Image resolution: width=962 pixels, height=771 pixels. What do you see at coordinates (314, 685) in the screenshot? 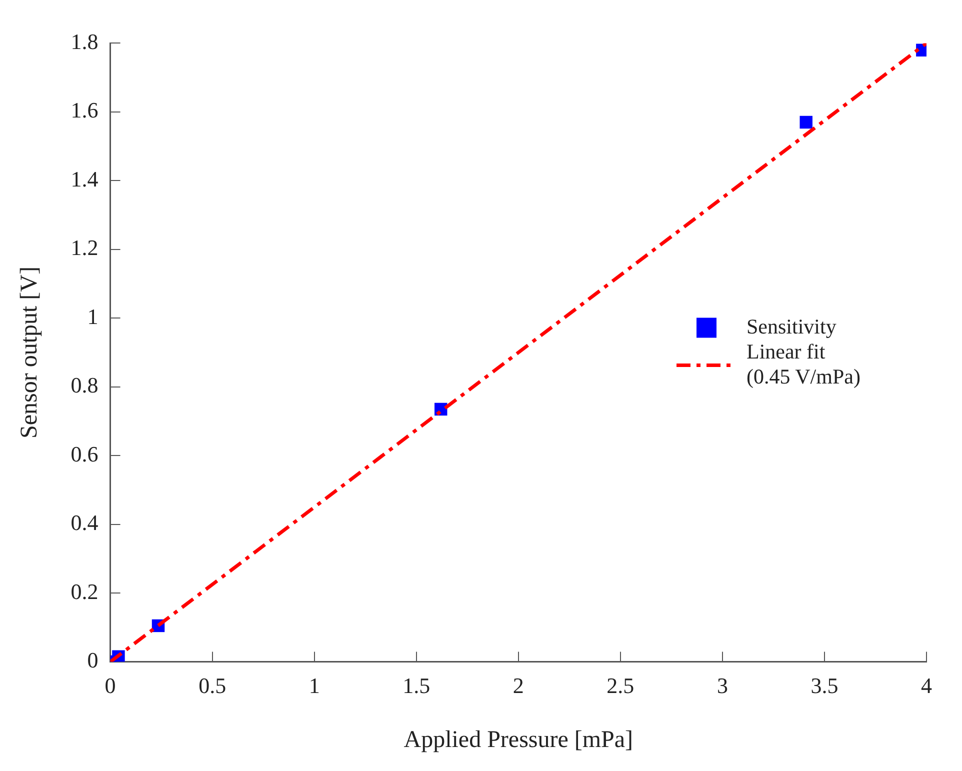
I see `x-tick-label: 1` at bounding box center [314, 685].